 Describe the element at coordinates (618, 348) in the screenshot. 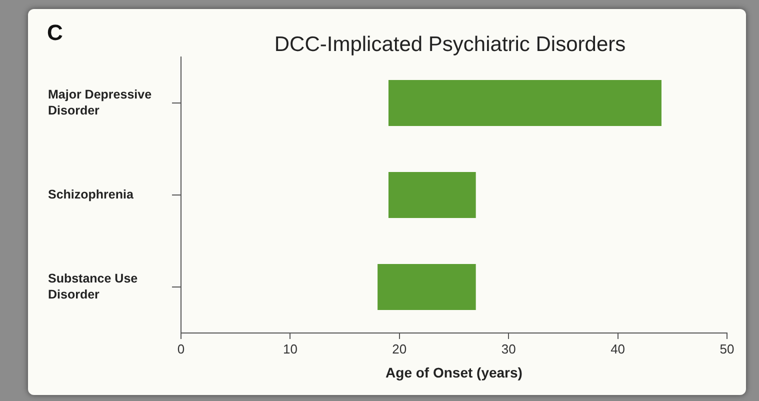

I see `x-tick-label: 40` at that location.